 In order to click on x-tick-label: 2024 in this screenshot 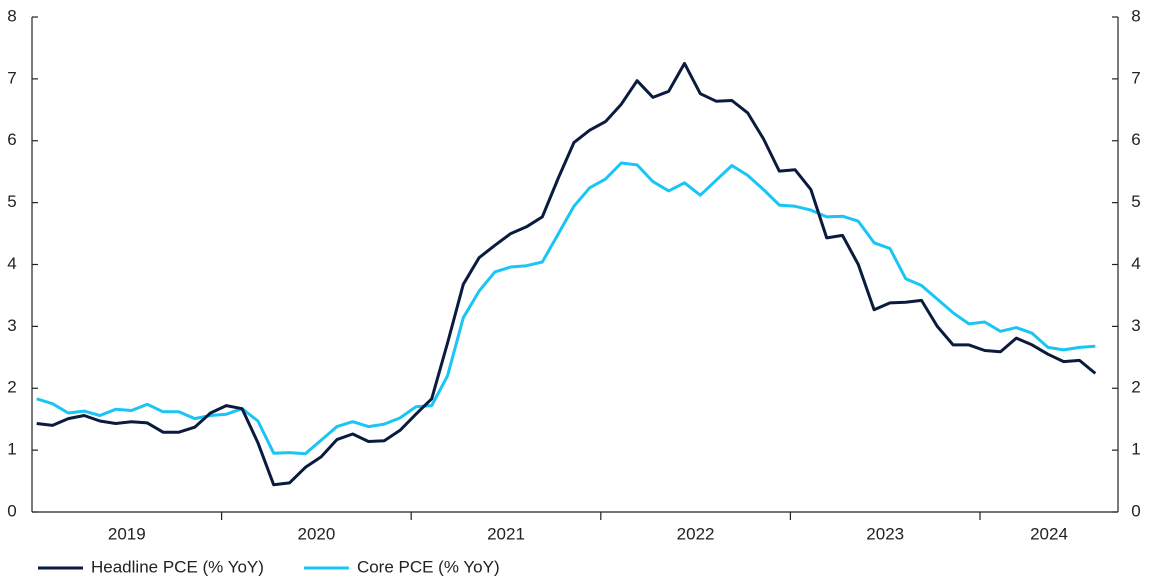, I will do `click(1049, 533)`.